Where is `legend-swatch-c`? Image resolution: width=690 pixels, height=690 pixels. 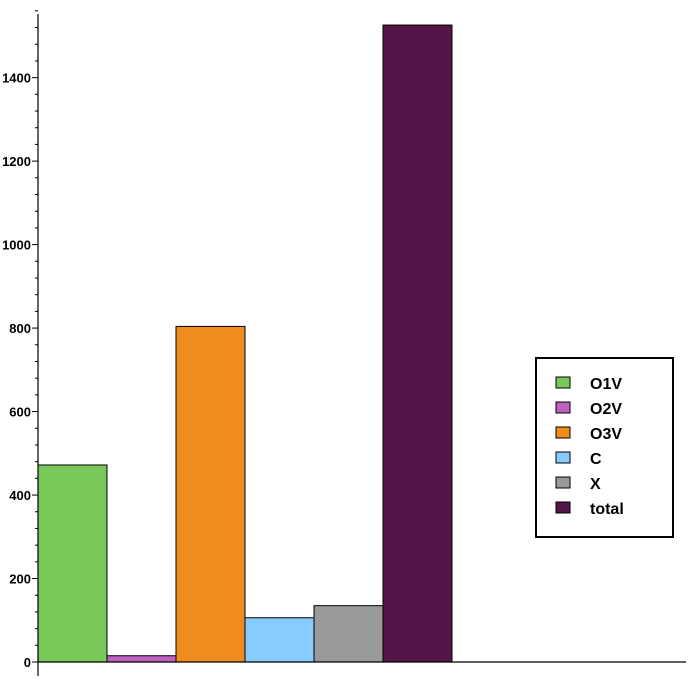 legend-swatch-c is located at coordinates (563, 457).